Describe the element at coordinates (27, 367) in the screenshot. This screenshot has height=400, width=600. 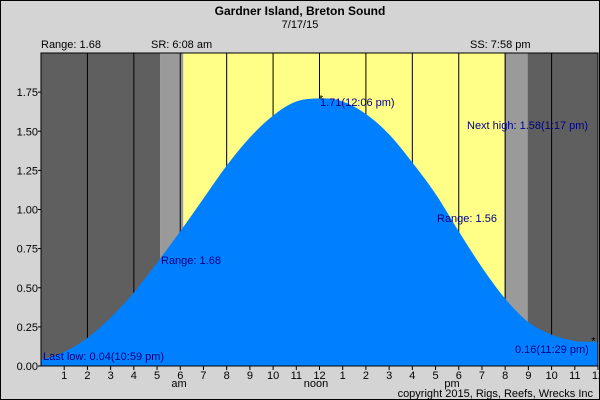
I see `y-tick-label: 0.00` at that location.